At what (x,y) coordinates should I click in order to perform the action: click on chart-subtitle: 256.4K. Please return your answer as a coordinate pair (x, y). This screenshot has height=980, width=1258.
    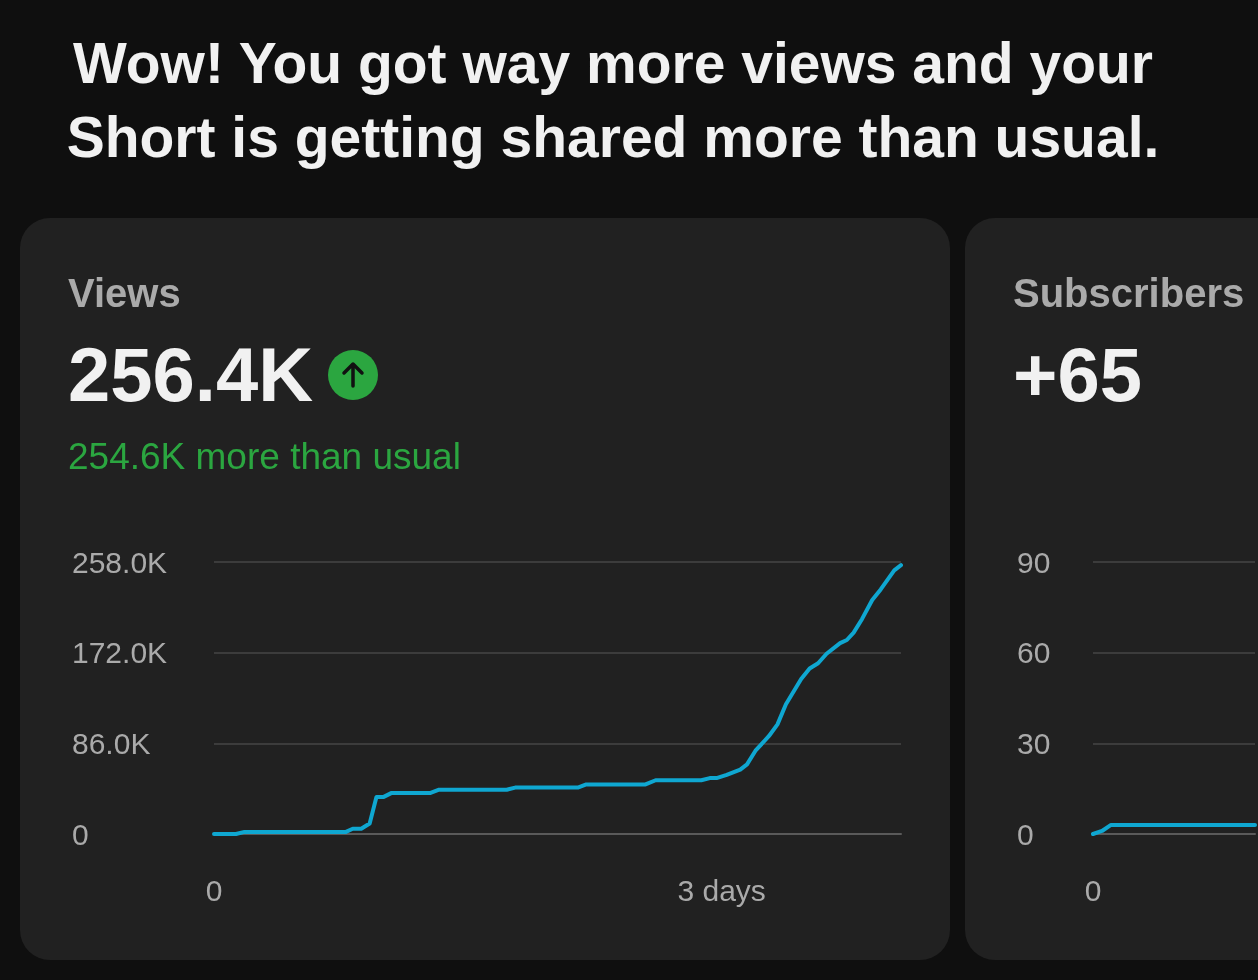
    Looking at the image, I should click on (191, 374).